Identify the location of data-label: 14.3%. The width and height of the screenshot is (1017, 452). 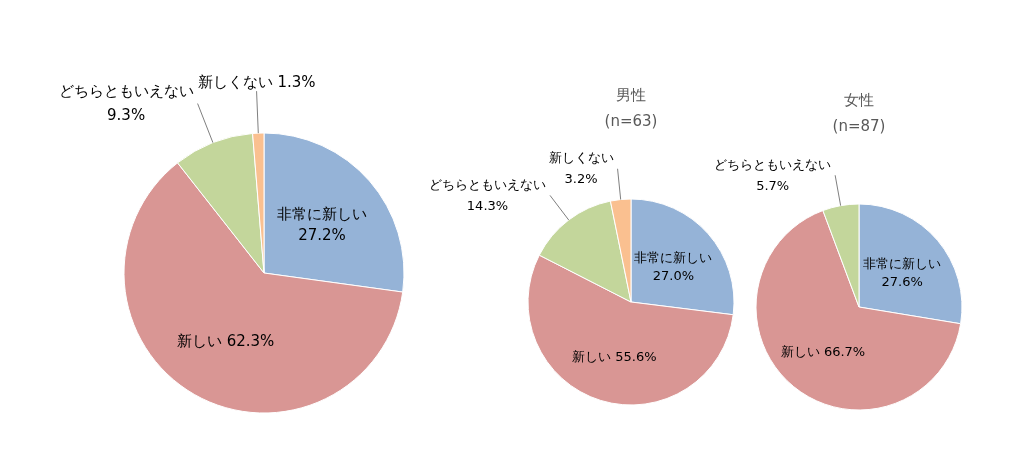
(487, 205).